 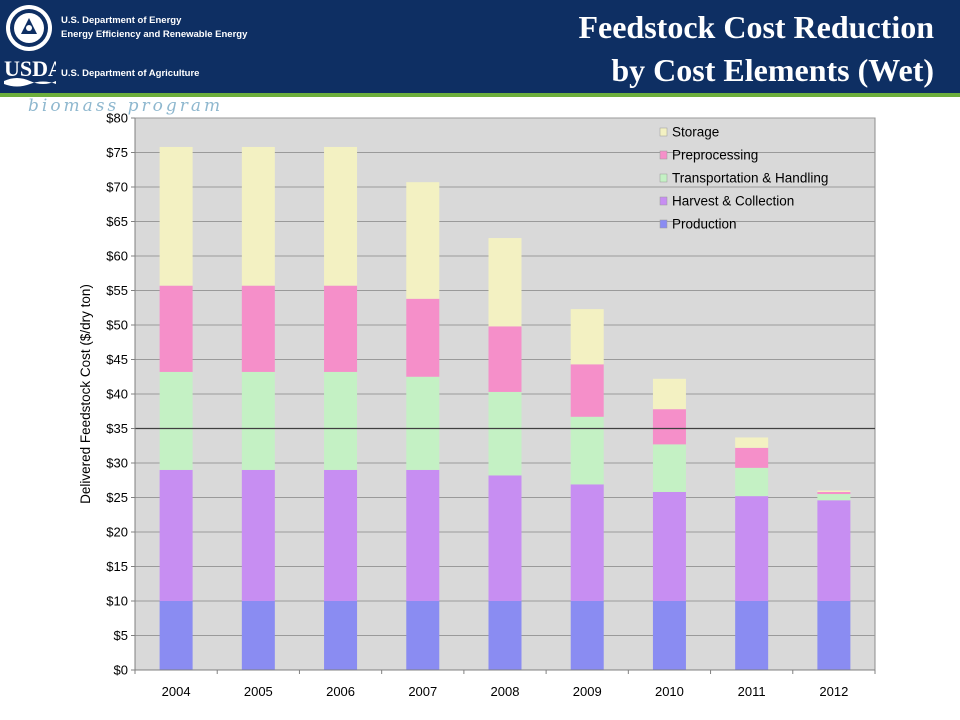 I want to click on doe-seal-icon, so click(x=29, y=28).